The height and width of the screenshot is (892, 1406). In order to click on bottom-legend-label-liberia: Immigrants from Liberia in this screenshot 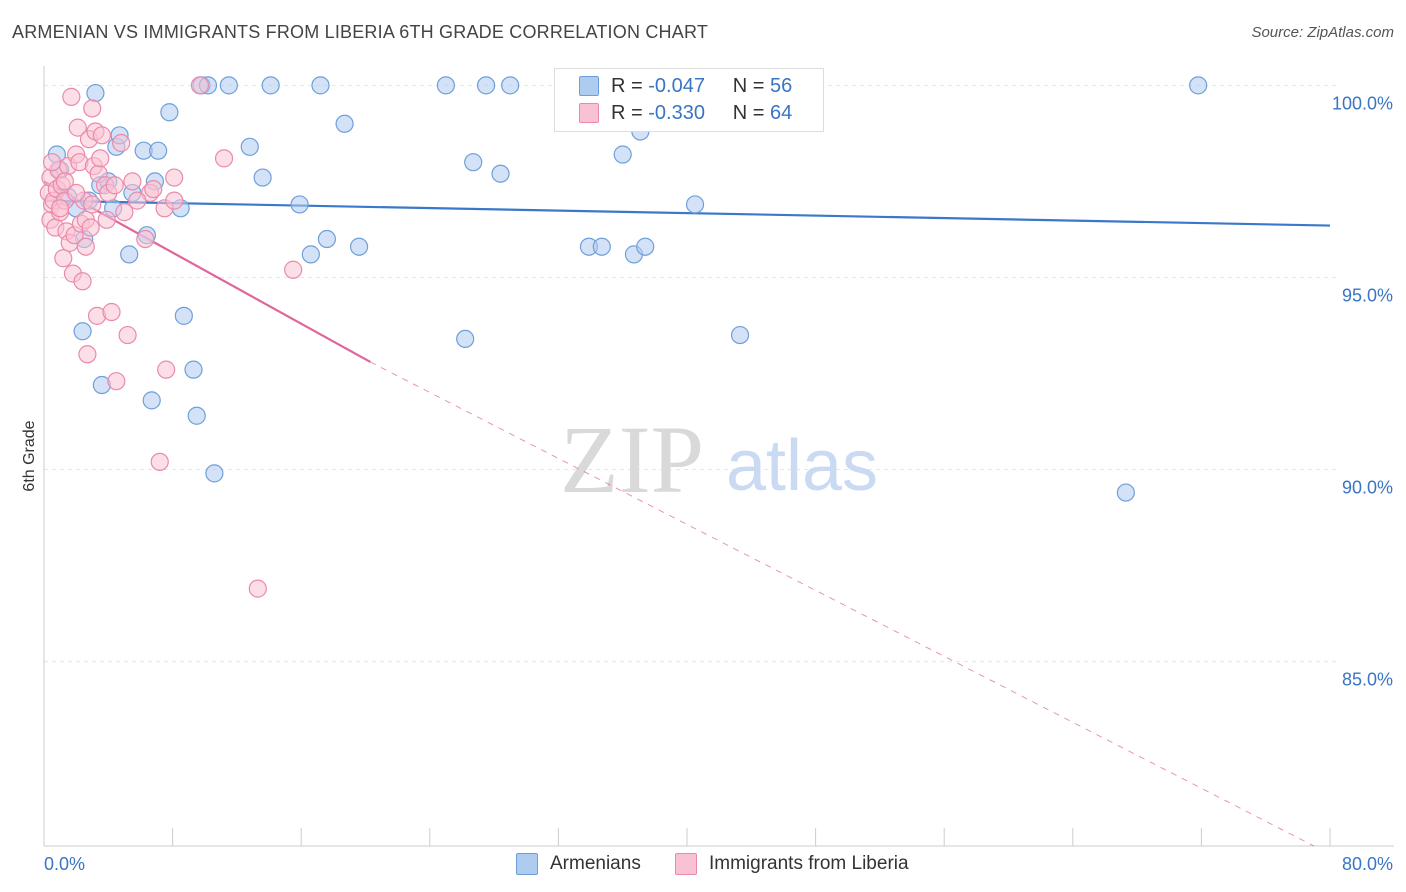, I will do `click(809, 863)`.